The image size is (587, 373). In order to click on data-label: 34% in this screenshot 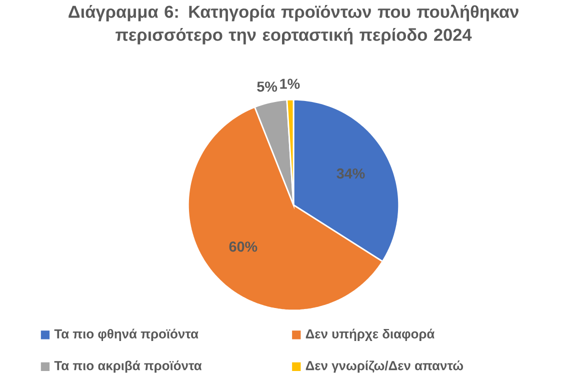, I will do `click(350, 173)`.